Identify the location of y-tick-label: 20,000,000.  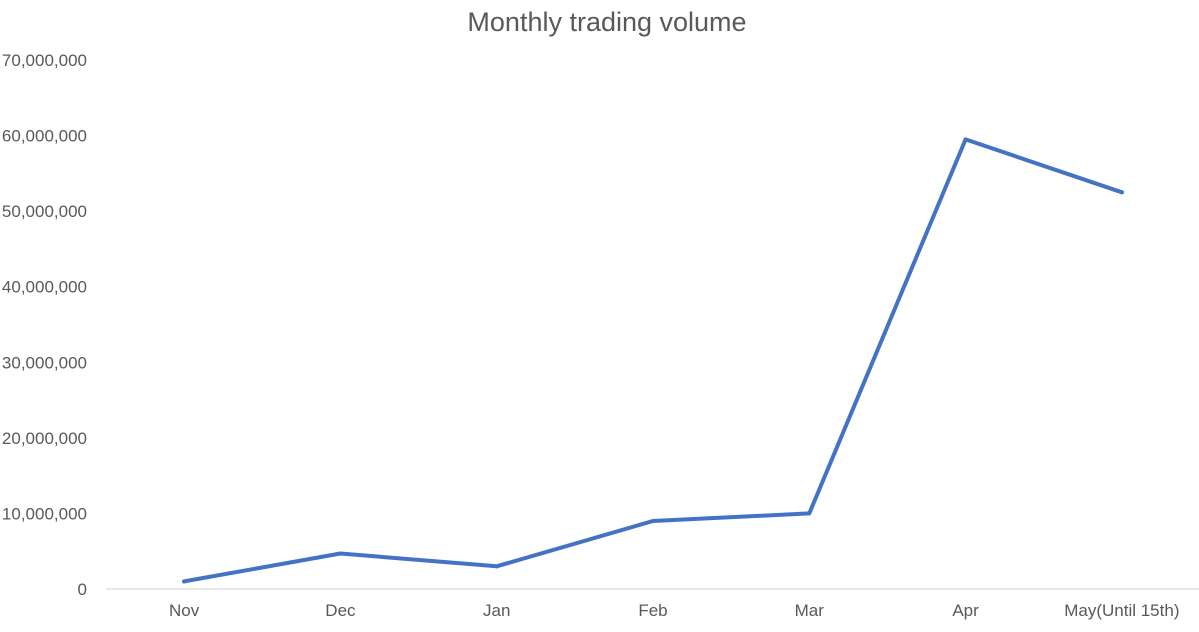
(44, 438).